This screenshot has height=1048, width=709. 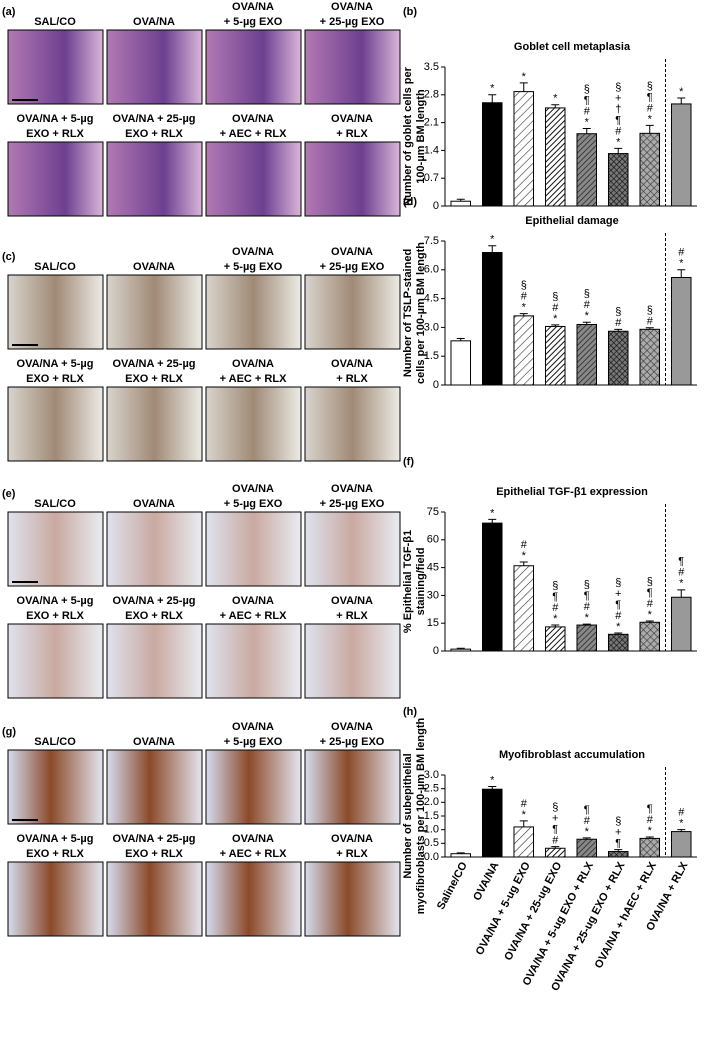 I want to click on y-axis-label: % Epithelial TGF-β1, so click(x=408, y=581).